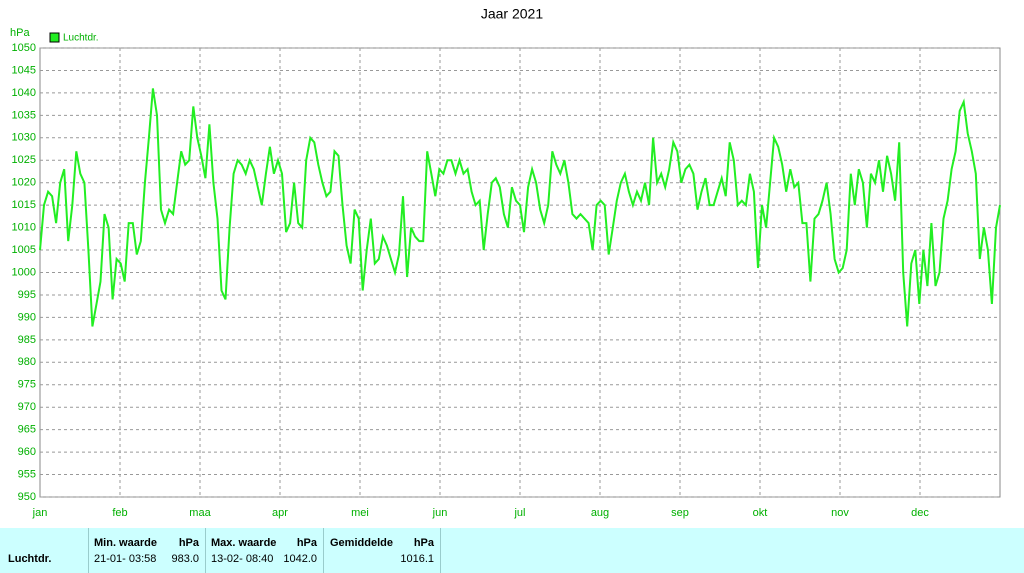 This screenshot has width=1024, height=573. Describe the element at coordinates (40, 513) in the screenshot. I see `x-tick-label: jan` at that location.